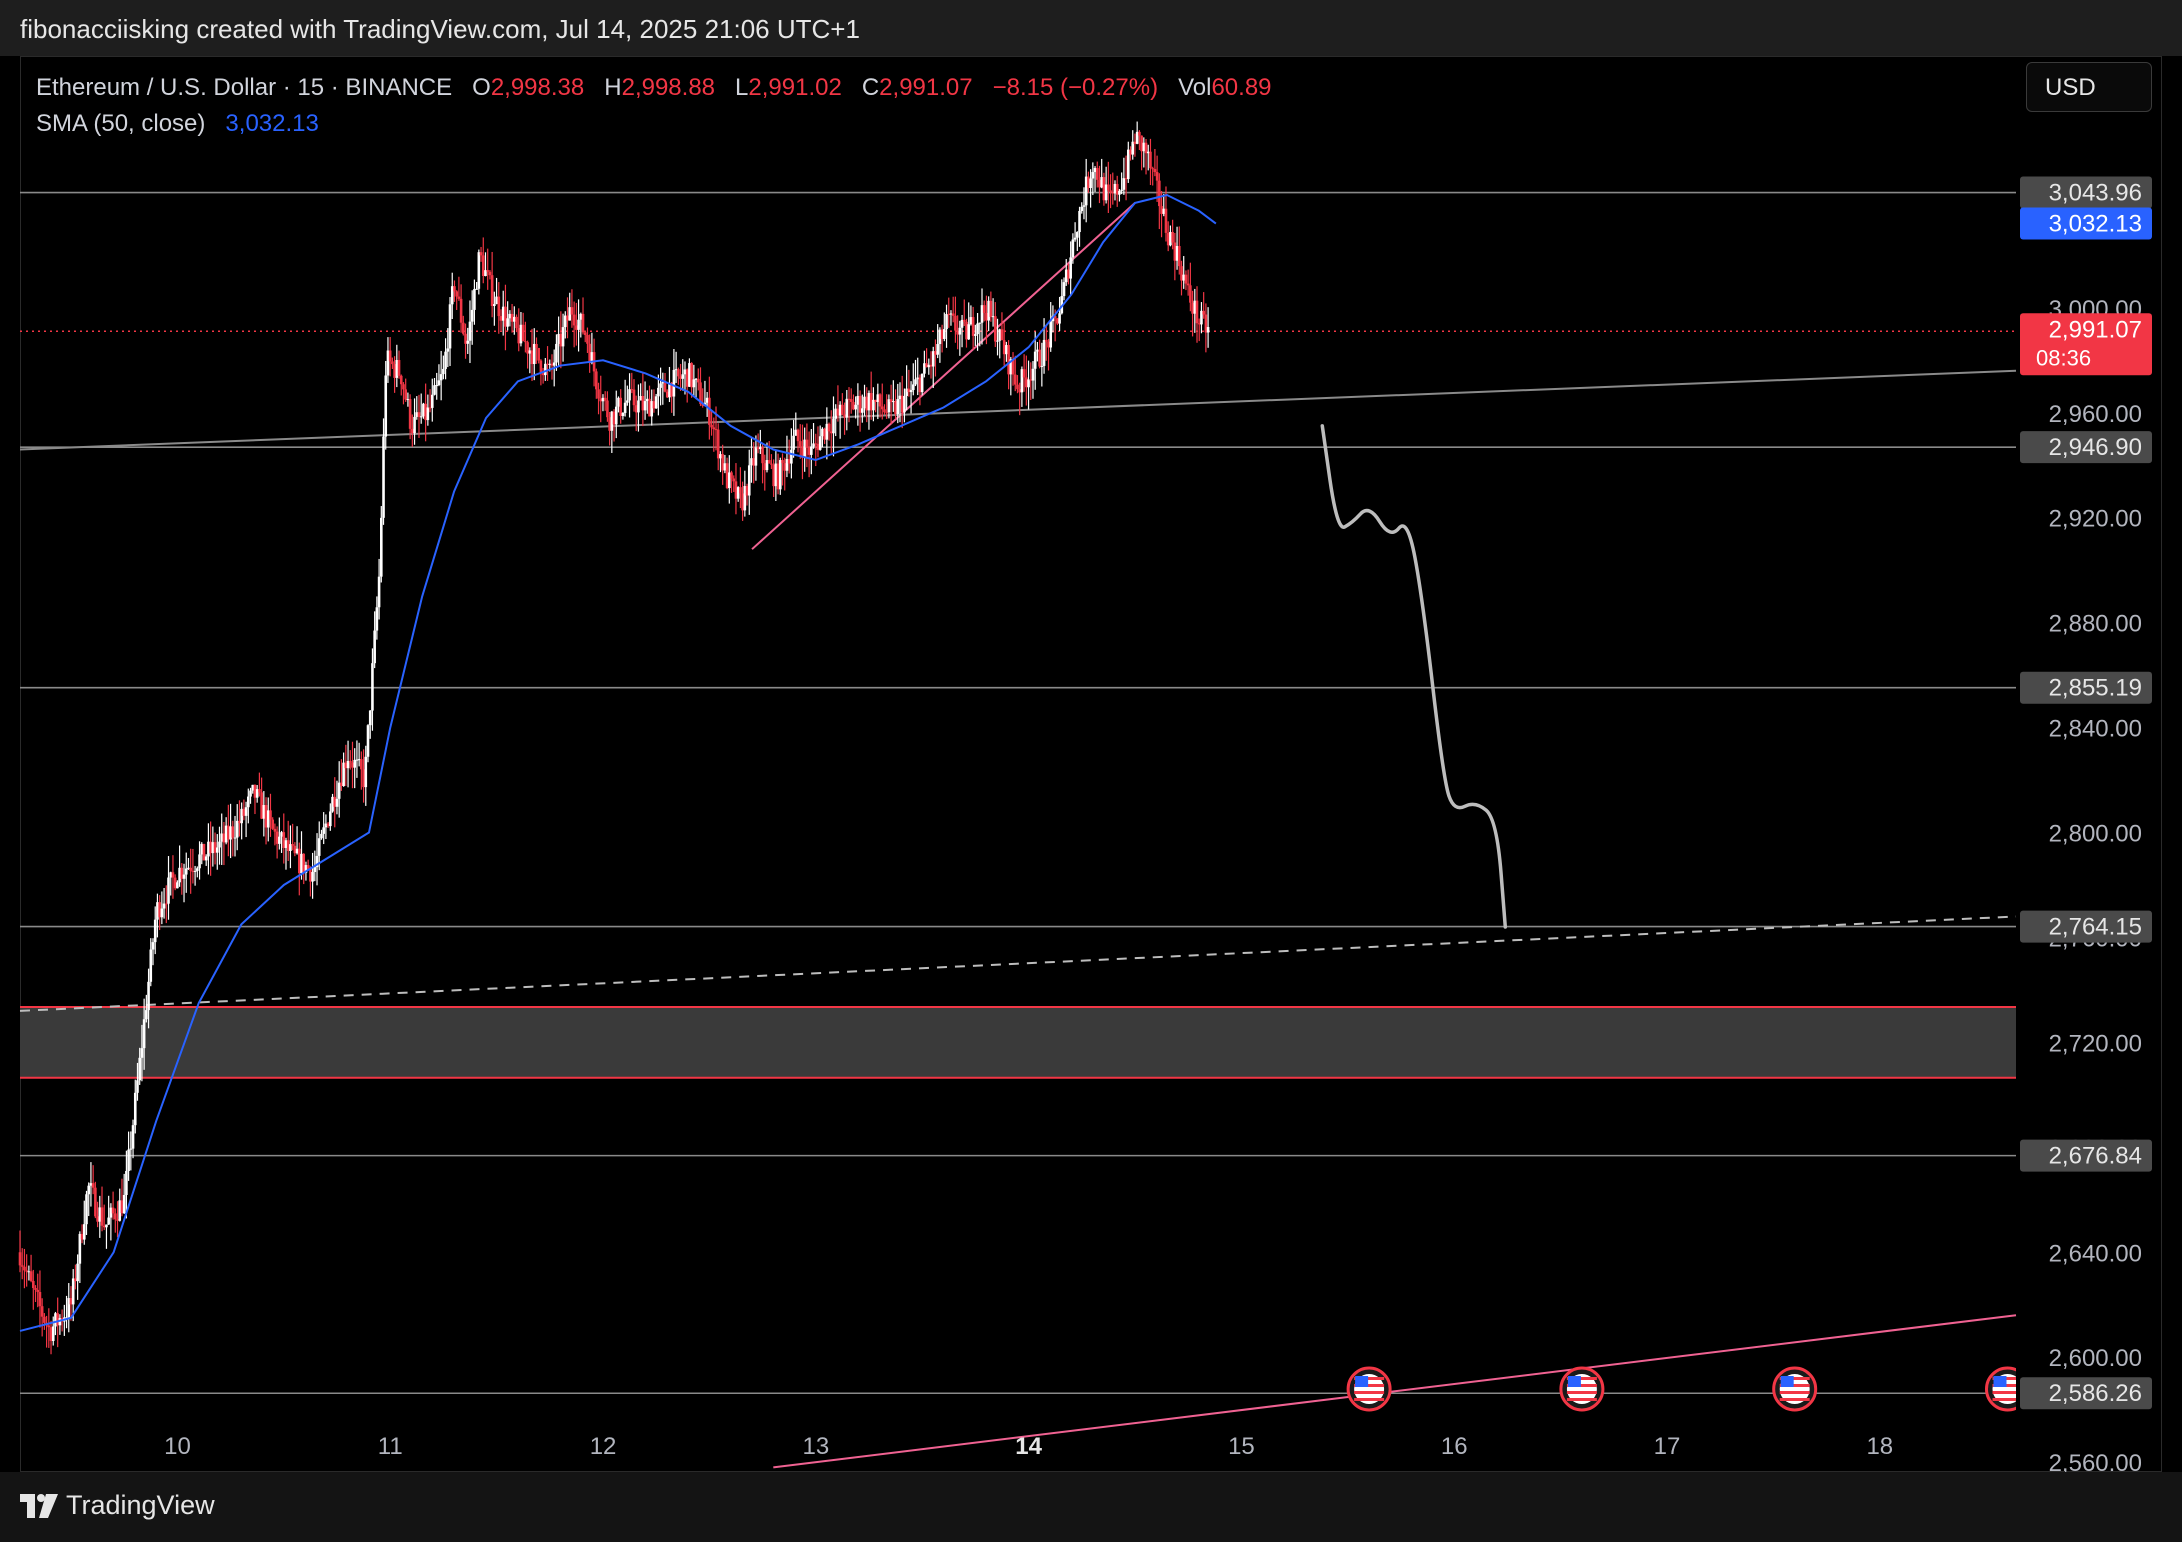  Describe the element at coordinates (1241, 1446) in the screenshot. I see `x-tick-label-5: 15` at that location.